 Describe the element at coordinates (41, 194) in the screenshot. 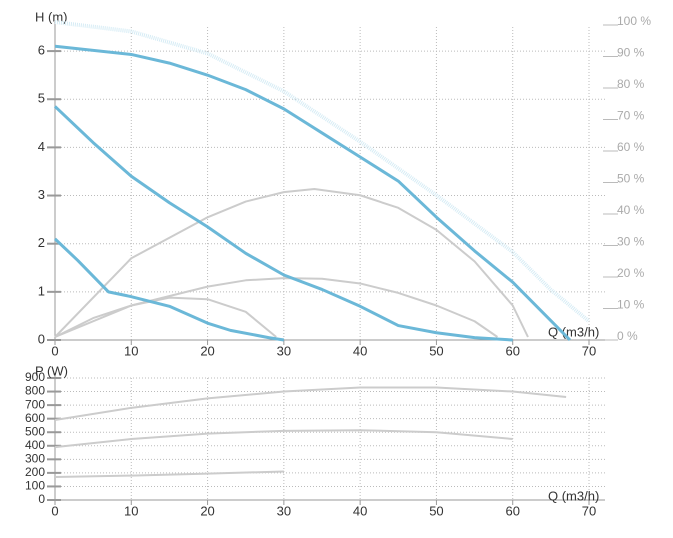

I see `y-tick-label: 3` at that location.